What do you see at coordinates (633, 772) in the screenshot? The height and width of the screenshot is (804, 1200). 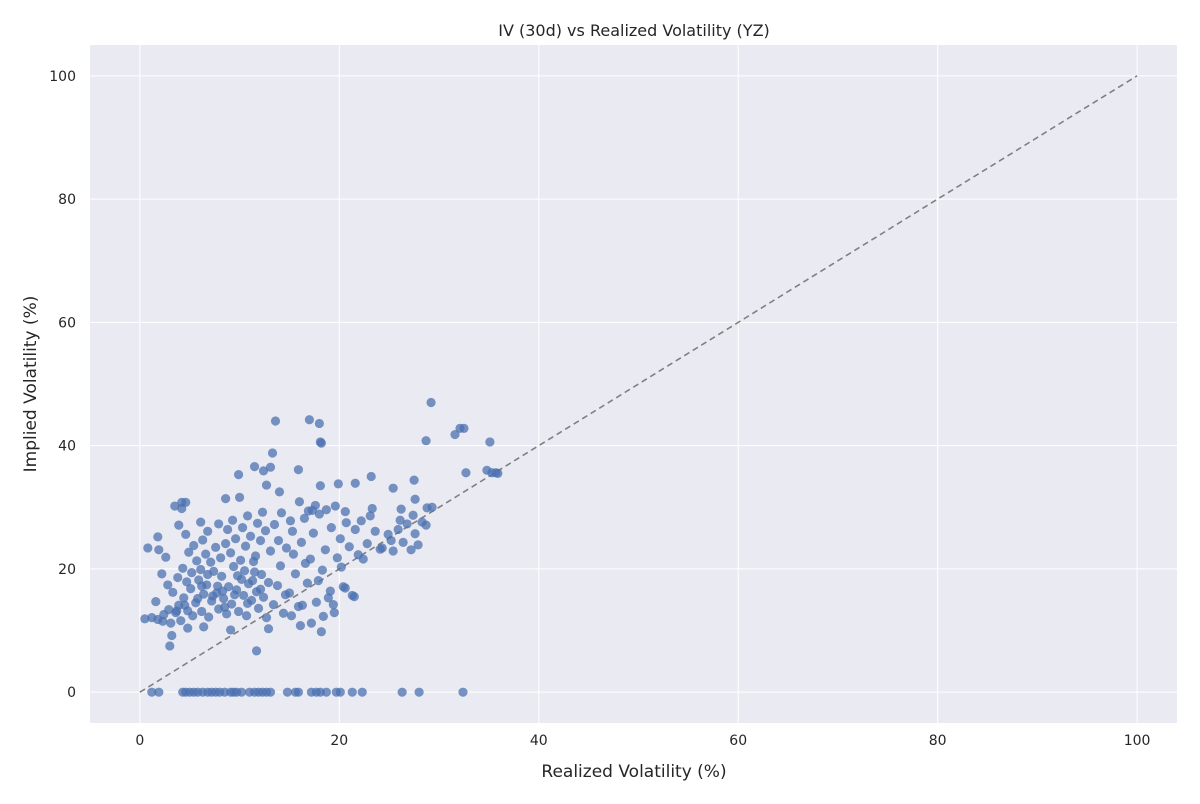 I see `x-axis-label: Realized Volatility (%)` at bounding box center [633, 772].